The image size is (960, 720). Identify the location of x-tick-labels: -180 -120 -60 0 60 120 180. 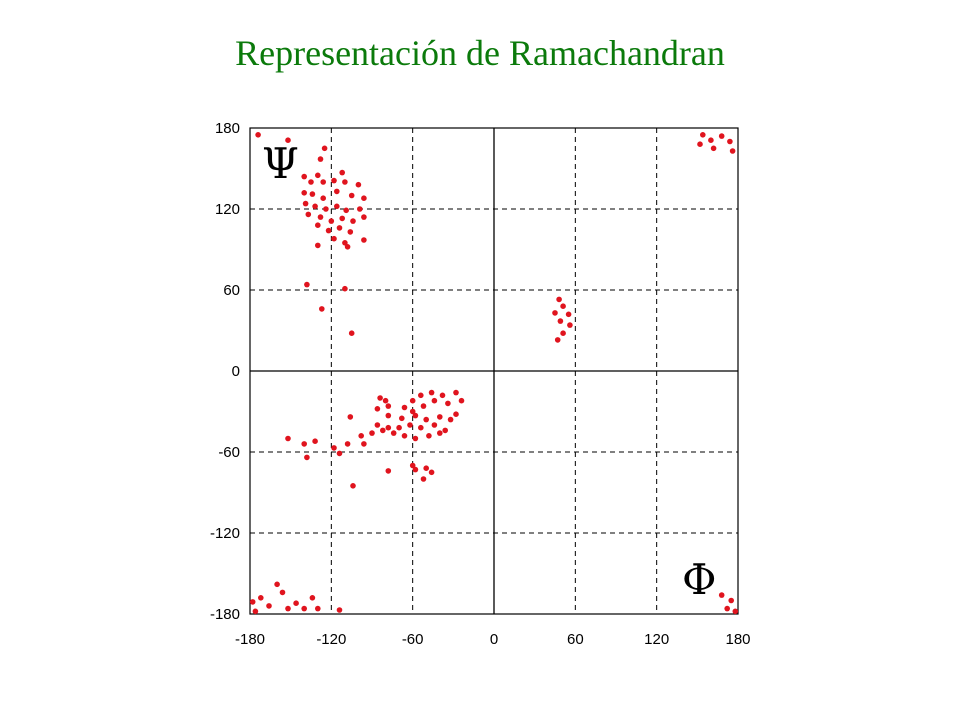
(493, 639).